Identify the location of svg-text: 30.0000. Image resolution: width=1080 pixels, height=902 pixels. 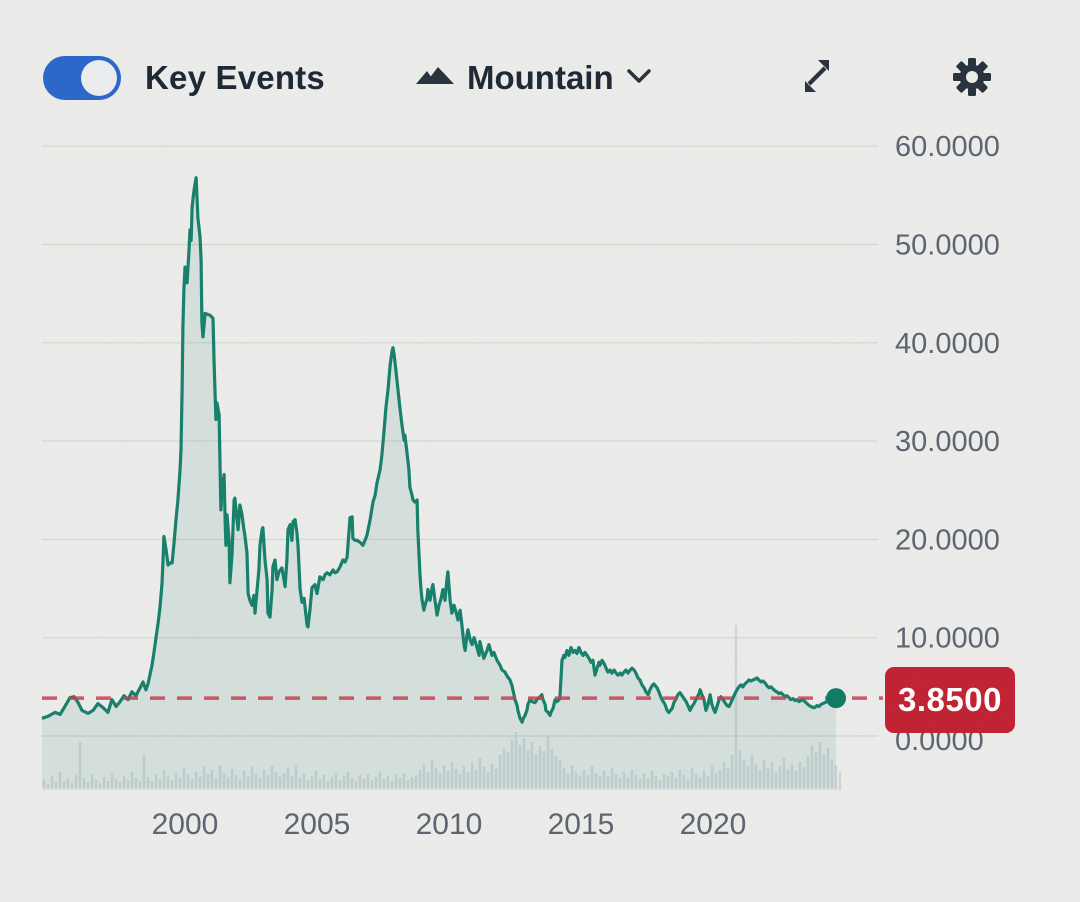
(947, 442).